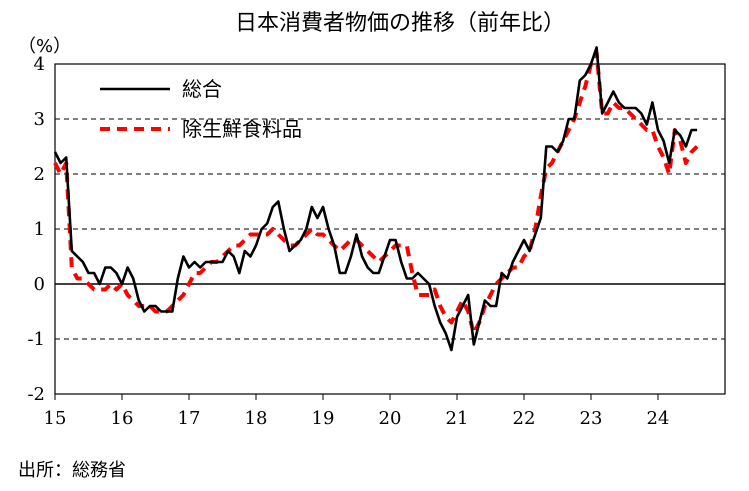 The height and width of the screenshot is (491, 749). What do you see at coordinates (457, 418) in the screenshot?
I see `x-tick-label: 21` at bounding box center [457, 418].